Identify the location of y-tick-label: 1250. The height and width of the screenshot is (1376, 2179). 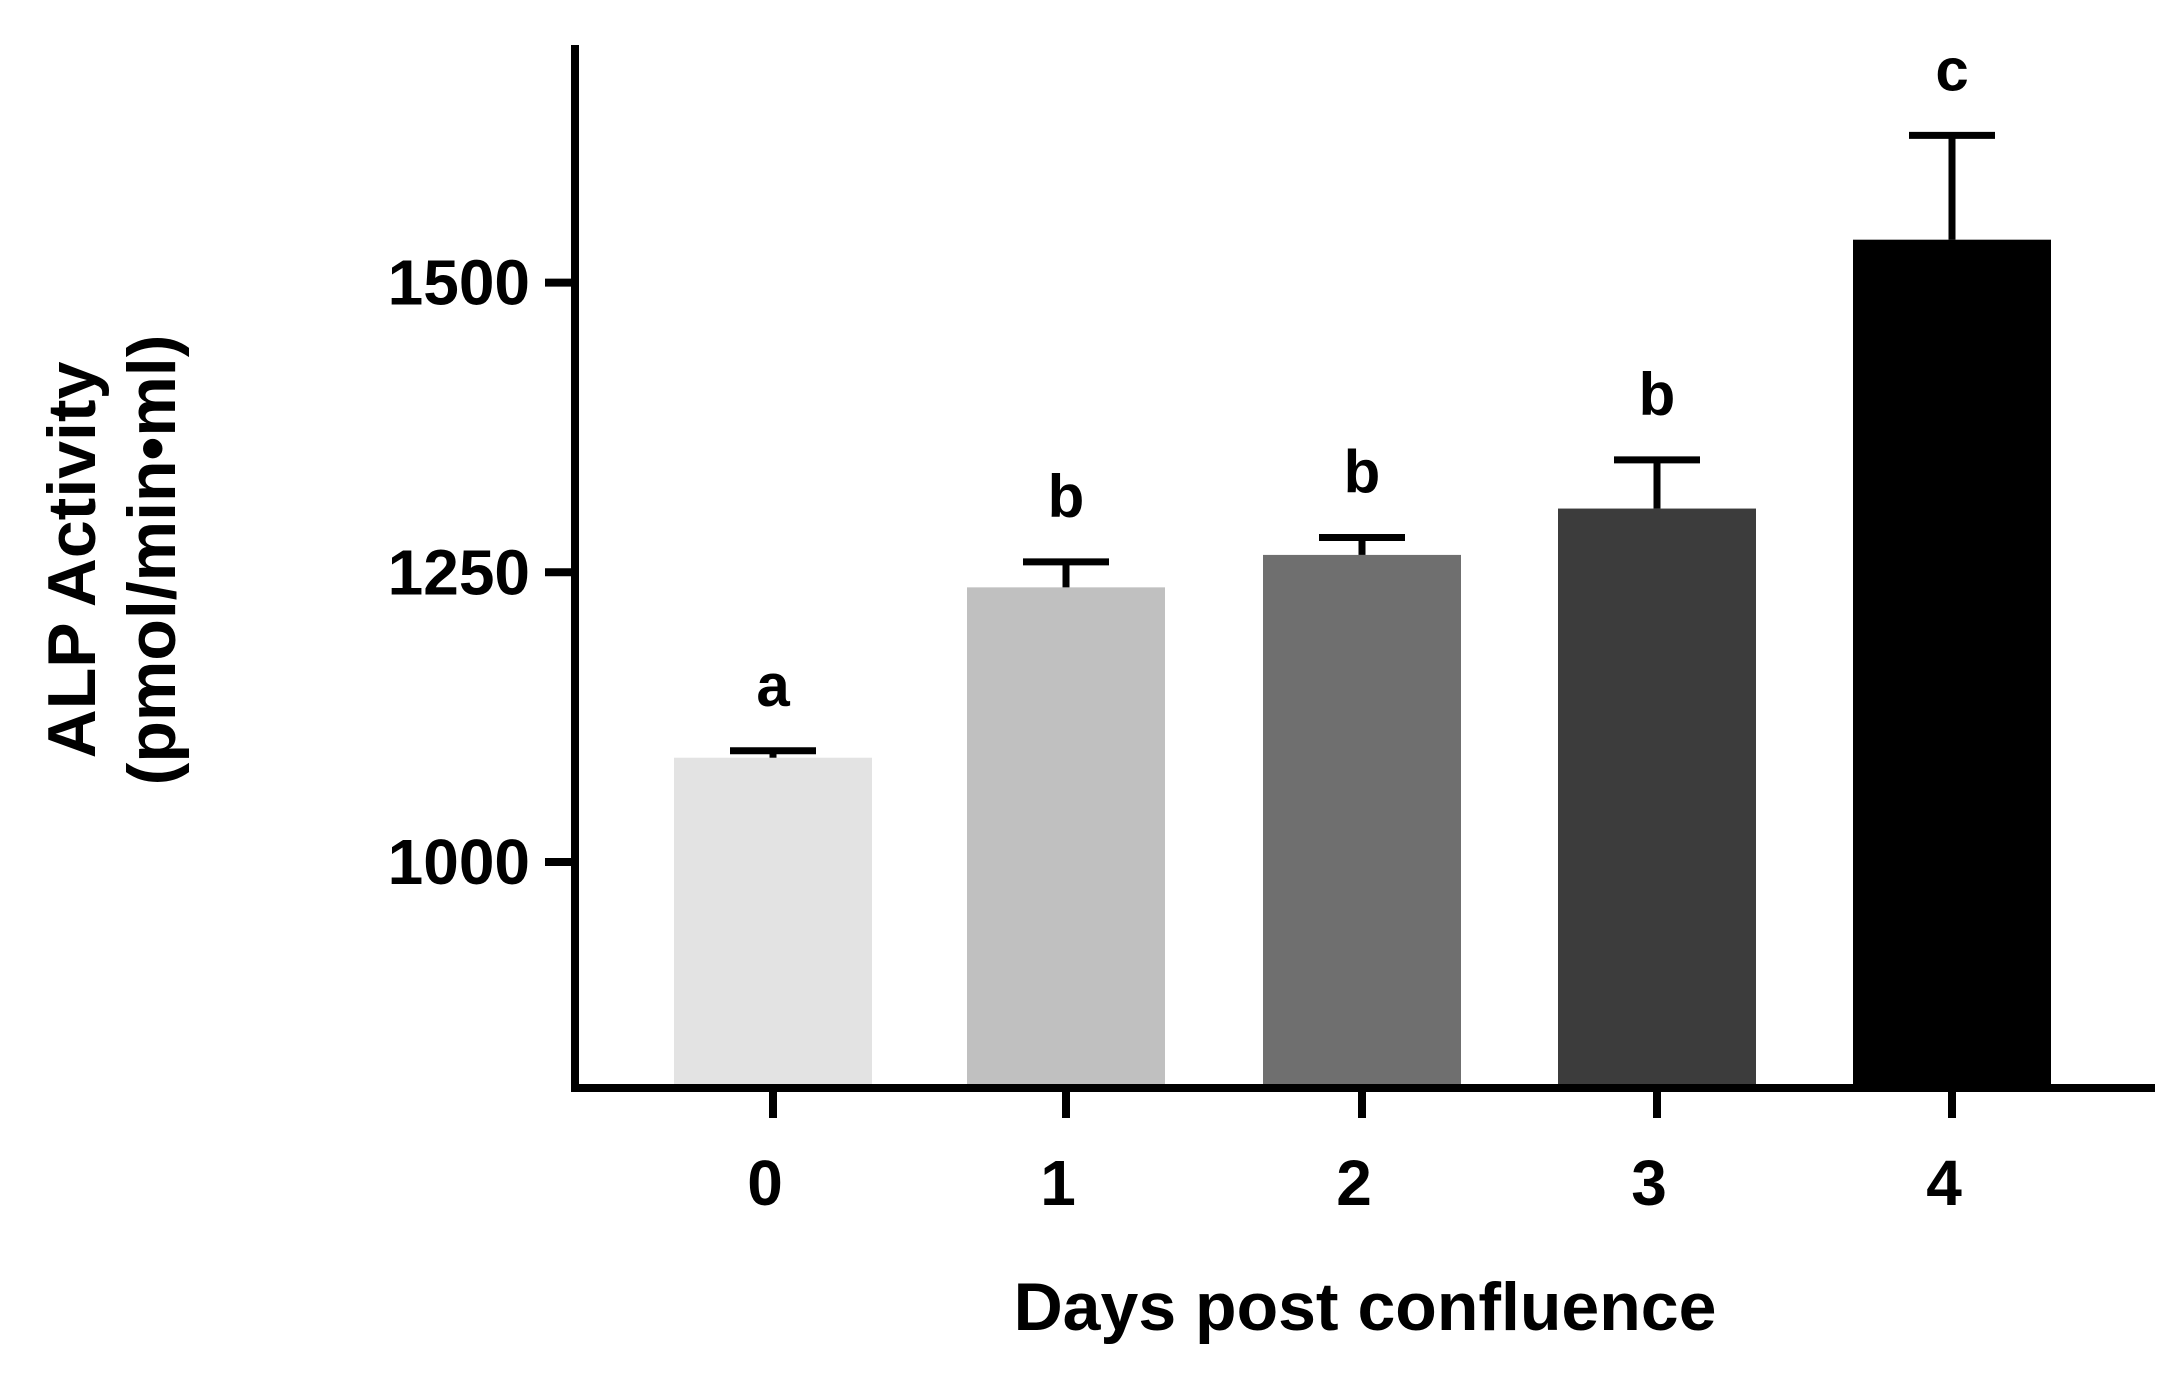
(459, 572).